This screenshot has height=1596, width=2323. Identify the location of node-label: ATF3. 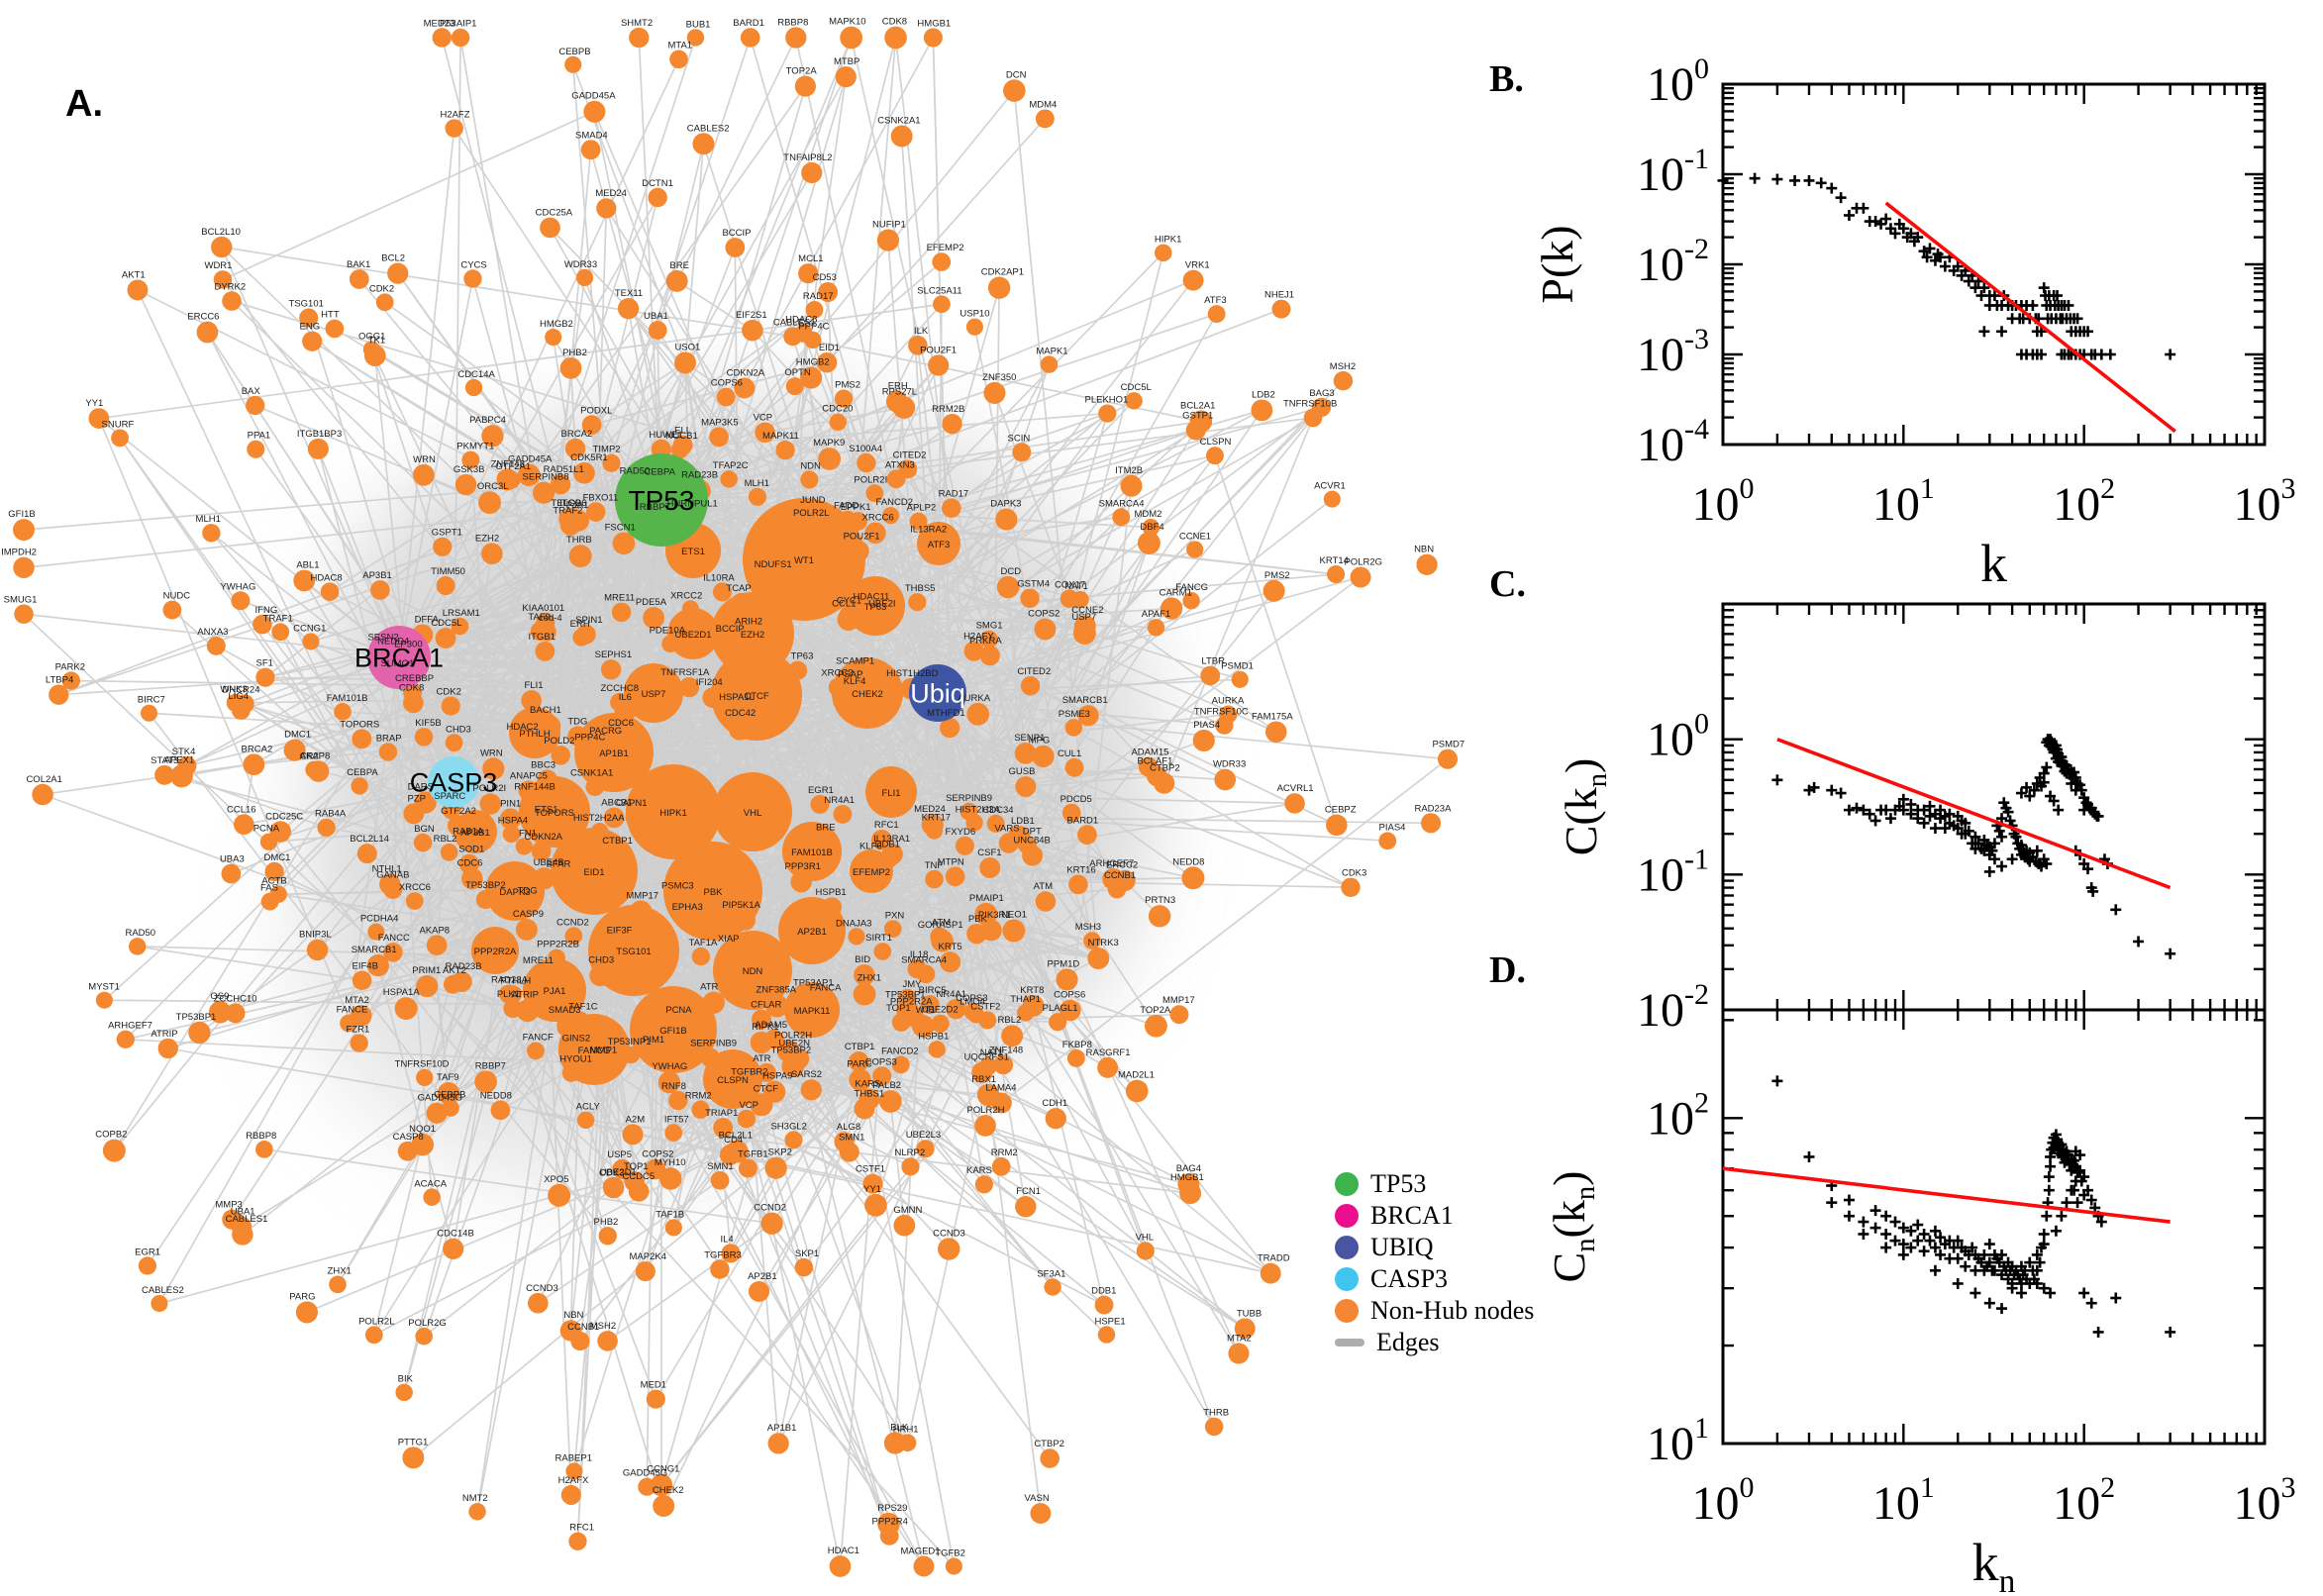
(1215, 300).